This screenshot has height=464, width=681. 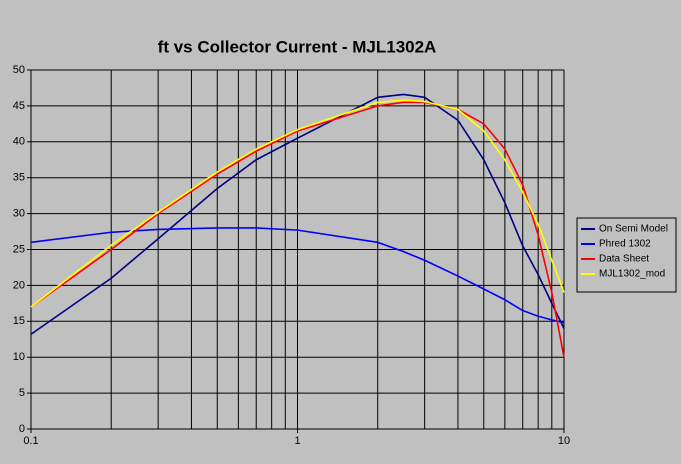 What do you see at coordinates (633, 229) in the screenshot?
I see `legend-label: On Semi Model` at bounding box center [633, 229].